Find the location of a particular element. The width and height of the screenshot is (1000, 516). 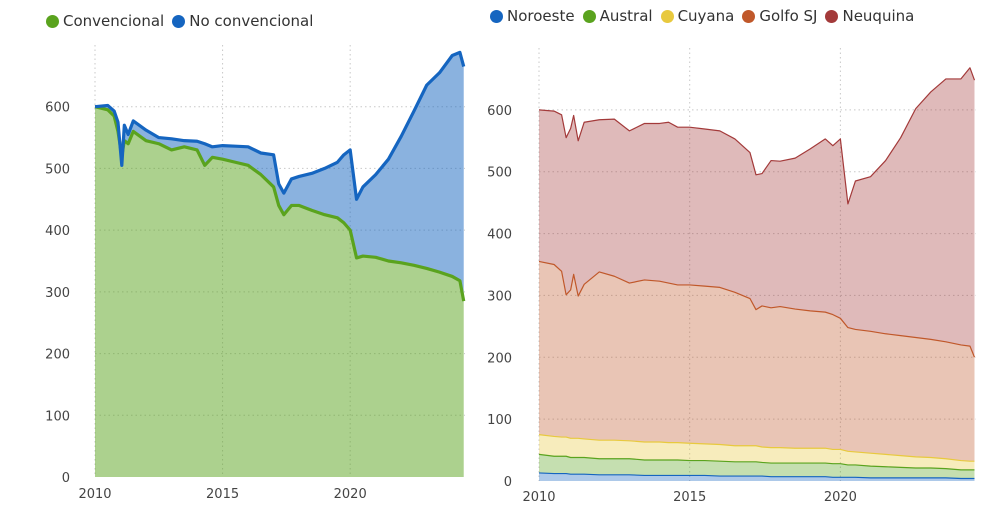

legend-item-cuyana: Cuyana is located at coordinates (697, 16).